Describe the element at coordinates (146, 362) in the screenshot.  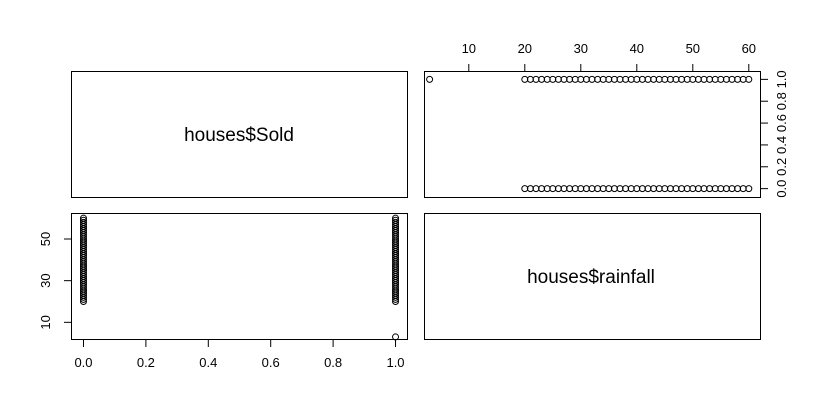
I see `axis-bottom-tick-label: 0.2` at that location.